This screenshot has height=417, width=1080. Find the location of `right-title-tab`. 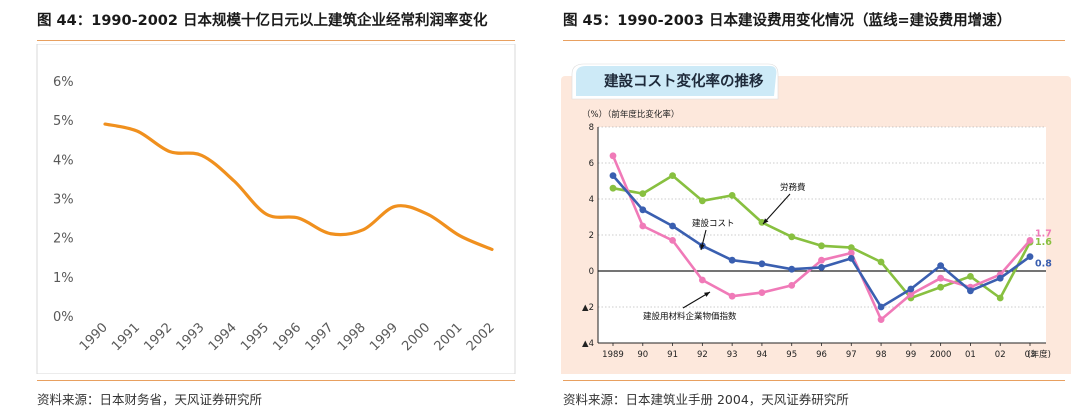

right-title-tab is located at coordinates (676, 81).